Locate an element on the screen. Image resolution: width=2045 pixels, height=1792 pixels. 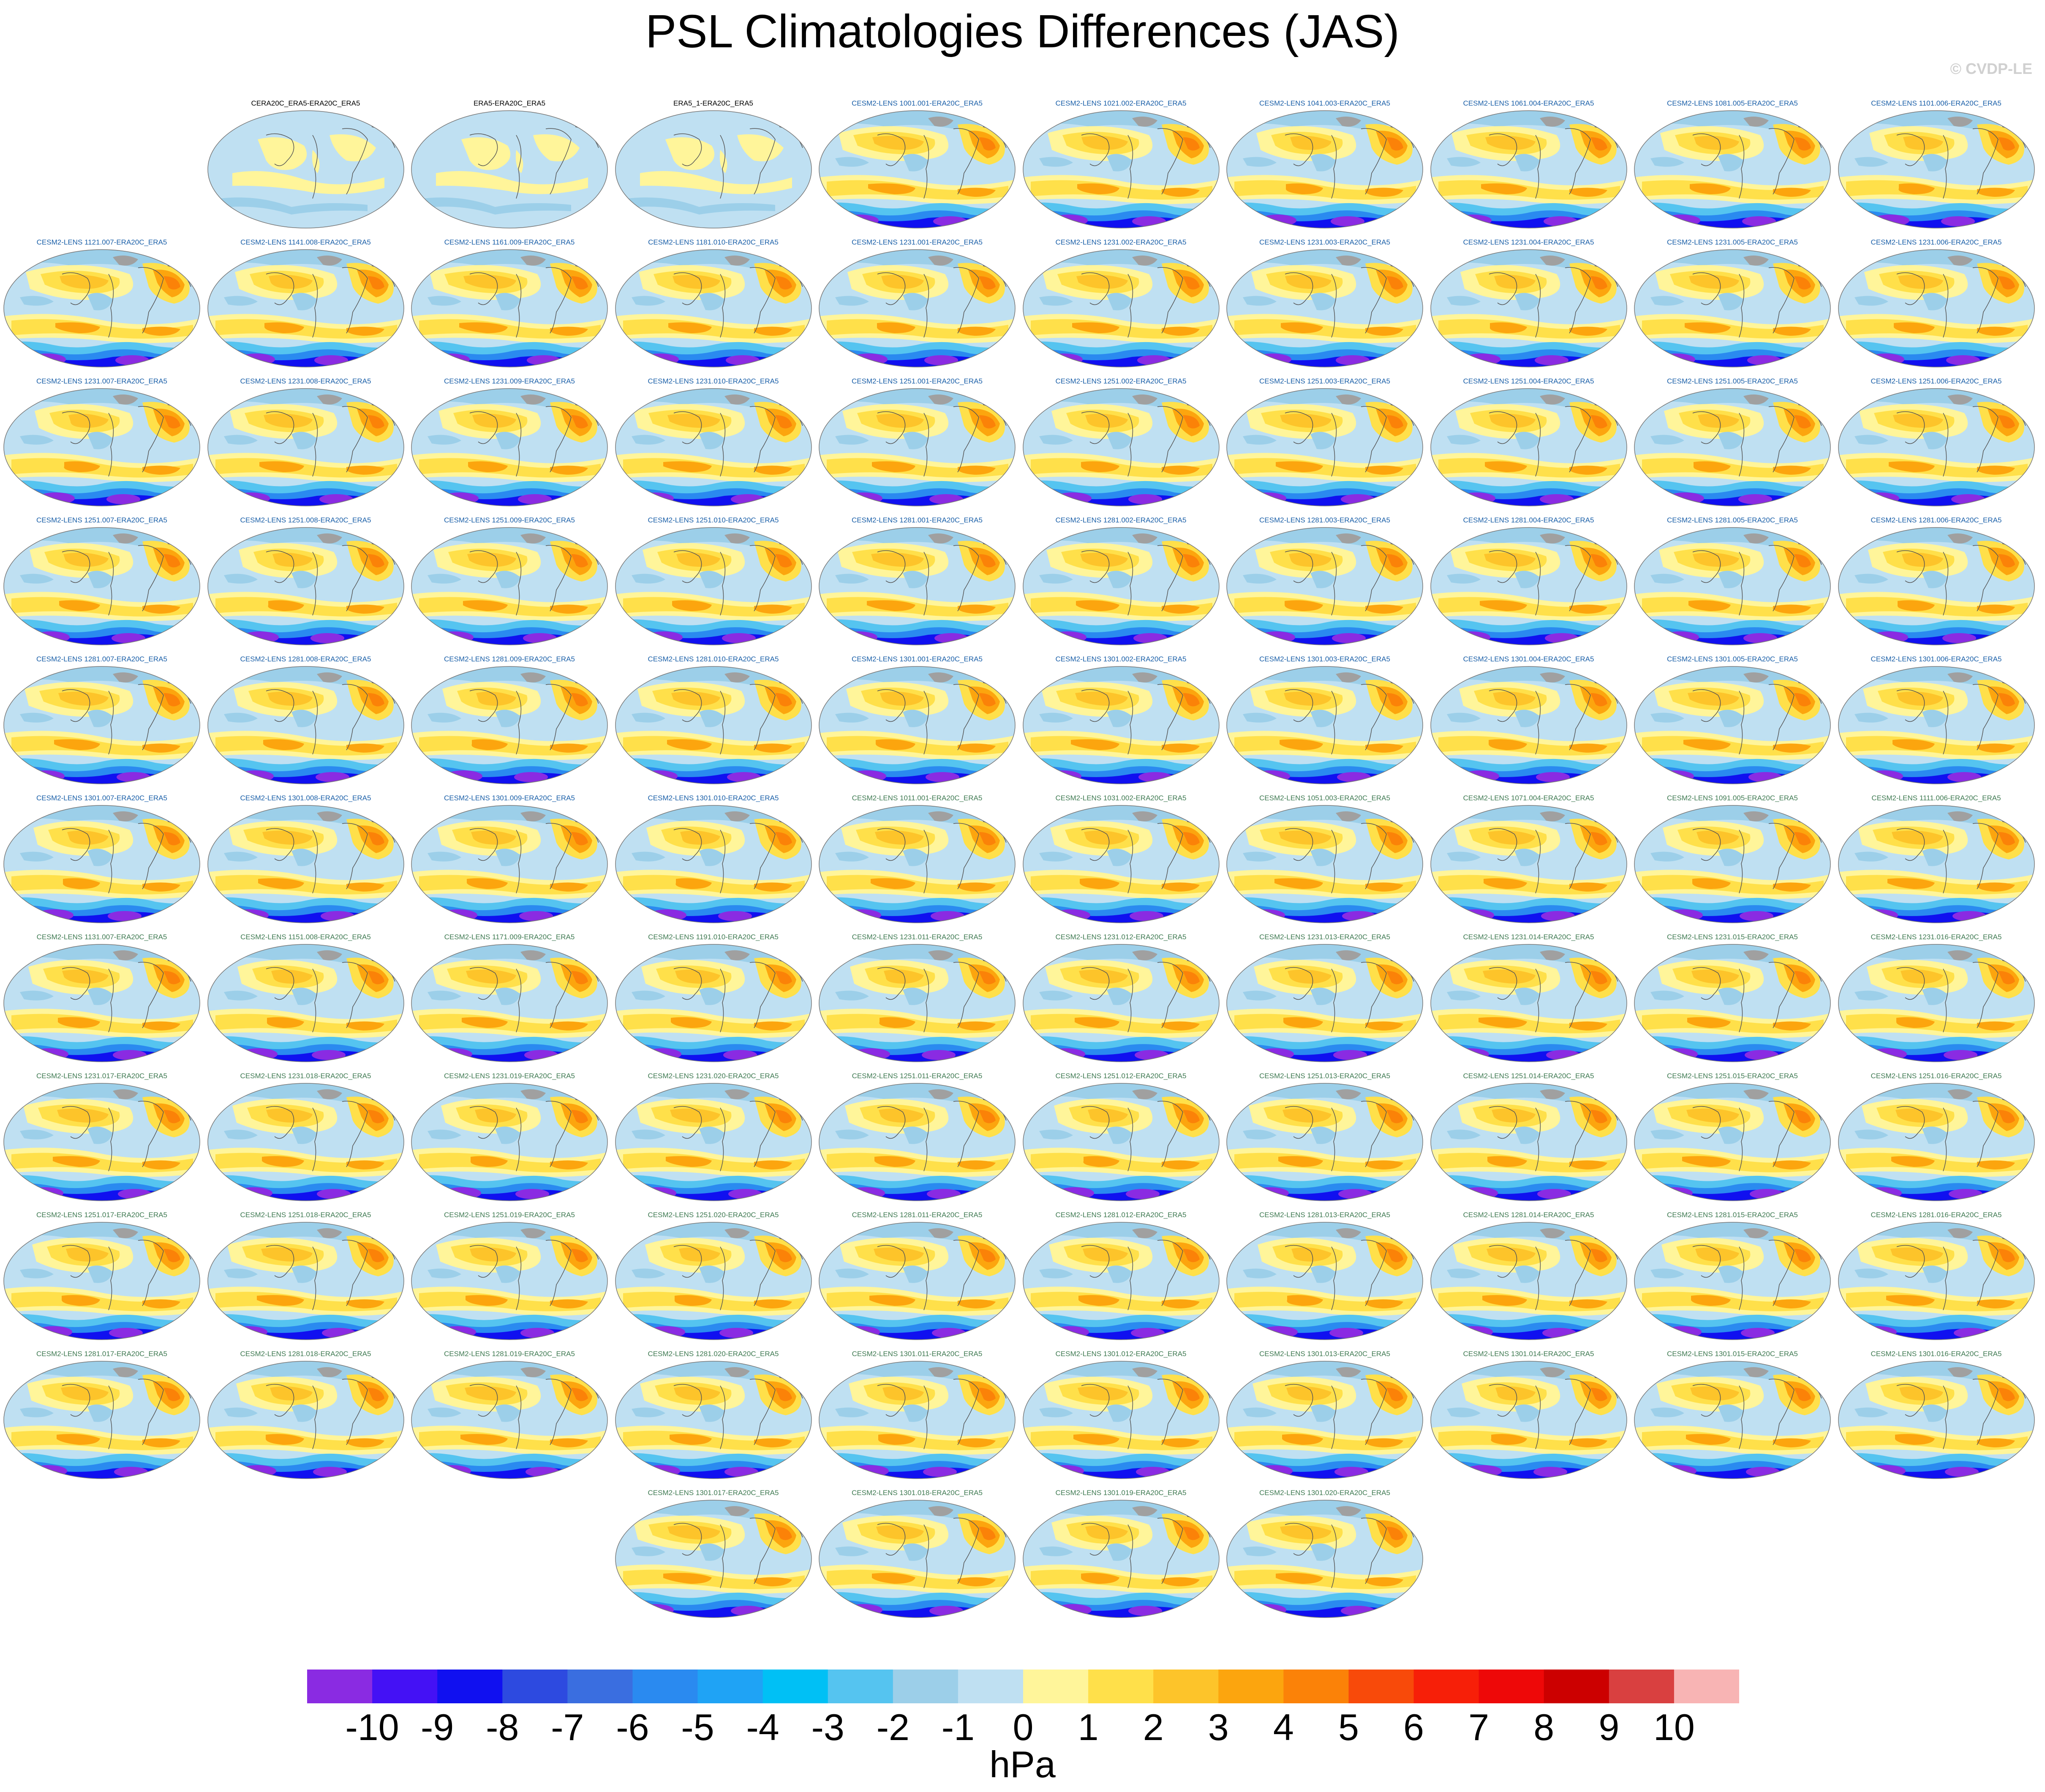
panel-title: CESM2-LENS 1301.001-ERA20C_ERA5 is located at coordinates (917, 659).